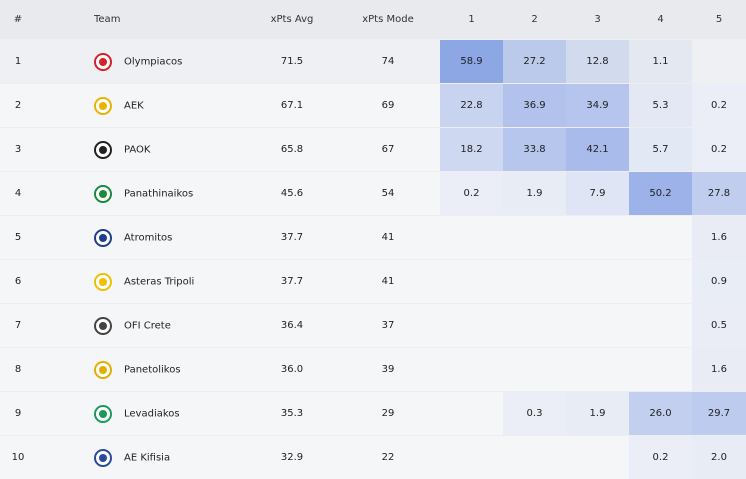 Image resolution: width=746 pixels, height=479 pixels. Describe the element at coordinates (134, 105) in the screenshot. I see `team-name: AEK` at that location.